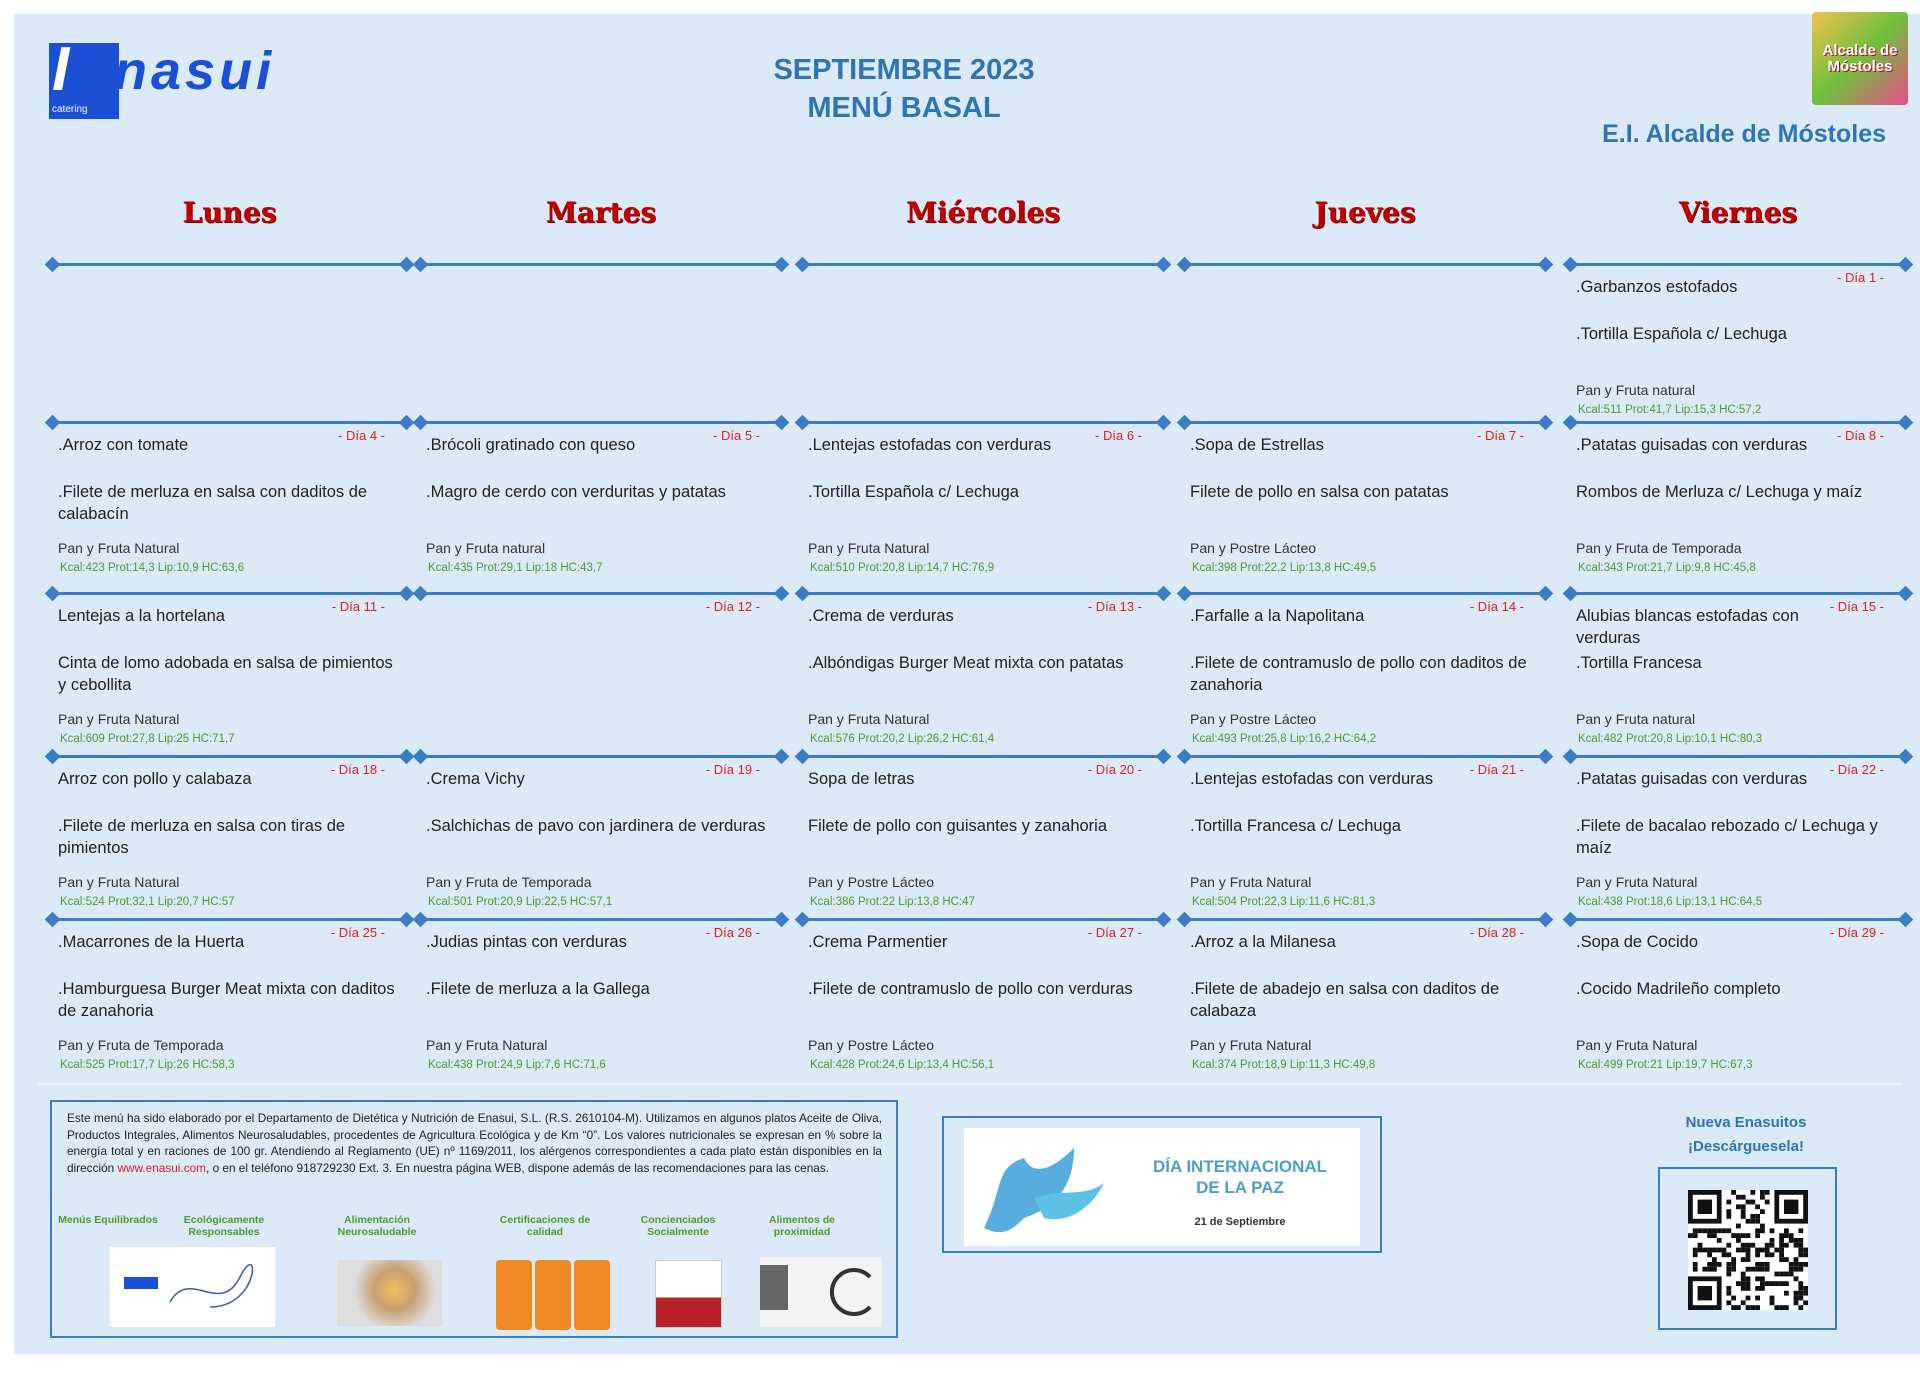 The height and width of the screenshot is (1375, 1920). Describe the element at coordinates (1692, 445) in the screenshot. I see `dish: .Patatas guisadas con verduras` at that location.